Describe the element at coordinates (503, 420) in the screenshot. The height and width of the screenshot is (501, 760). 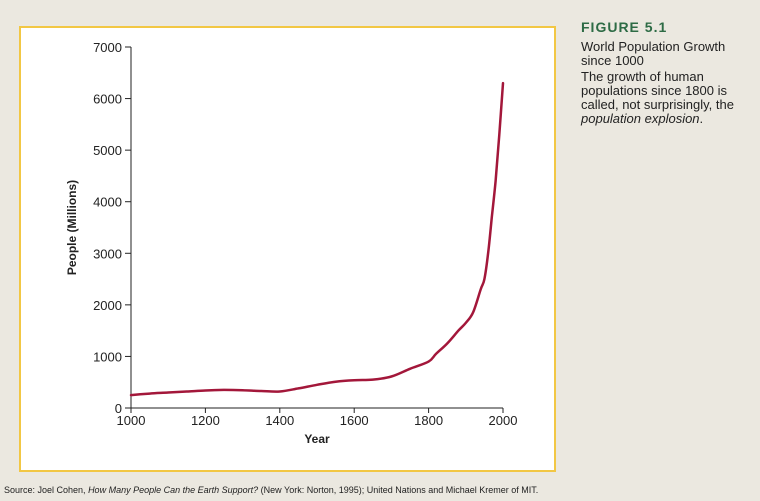
I see `x-tick-label: 2000` at that location.